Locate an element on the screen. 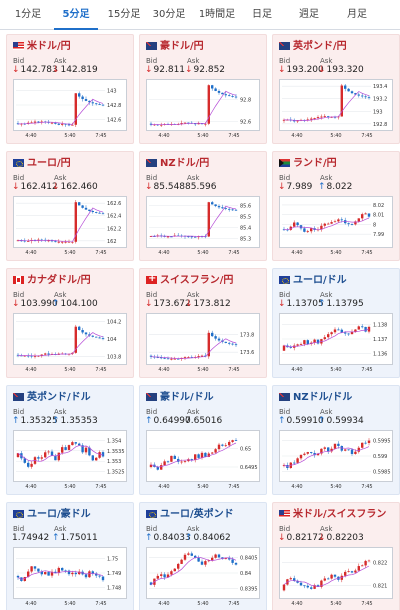 Image resolution: width=400 pixels, height=610 pixels. pair-title: カナダドル/円 is located at coordinates (52, 281).